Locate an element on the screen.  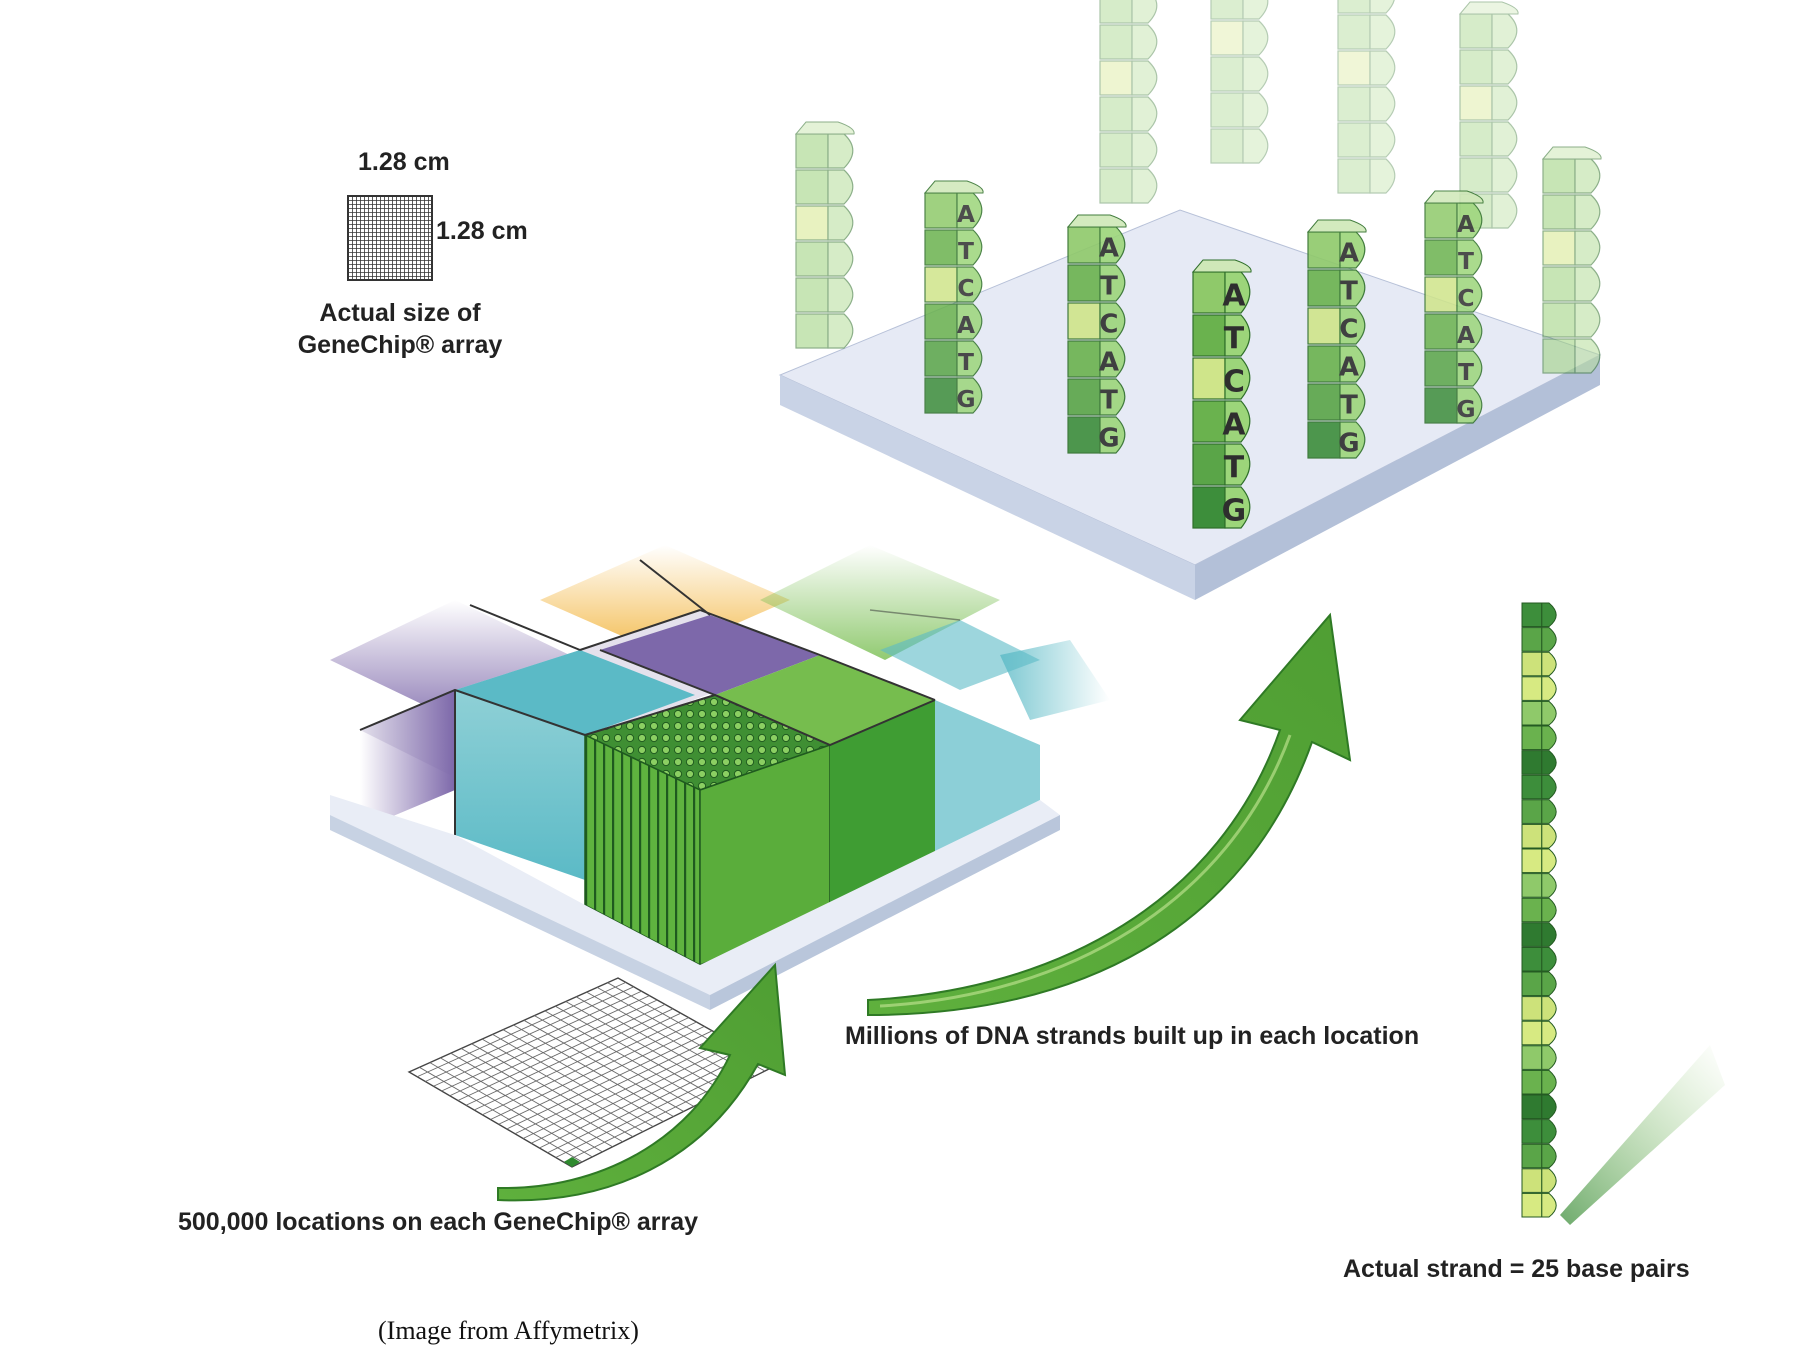
single-strand is located at coordinates (1623, 913).